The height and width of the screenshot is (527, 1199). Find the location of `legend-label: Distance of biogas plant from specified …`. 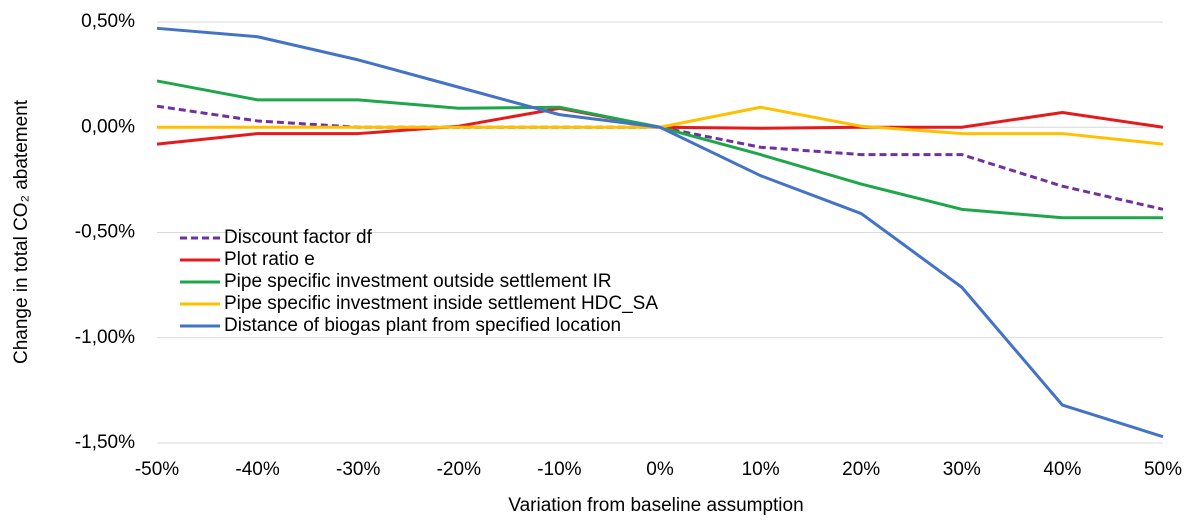

legend-label: Distance of biogas plant from specified … is located at coordinates (422, 325).